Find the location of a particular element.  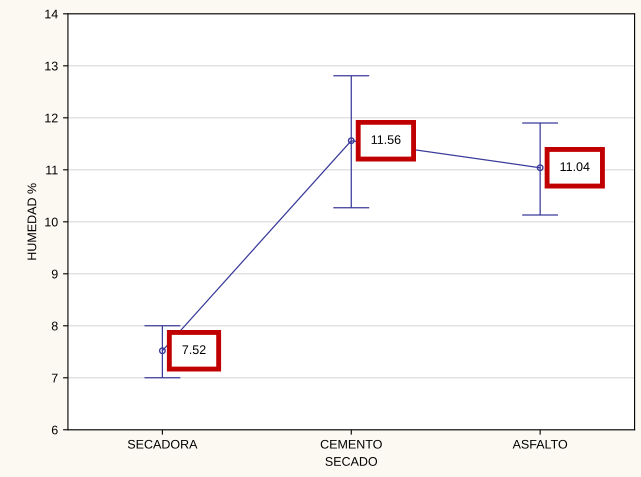

data-label: 7.52 is located at coordinates (194, 349).